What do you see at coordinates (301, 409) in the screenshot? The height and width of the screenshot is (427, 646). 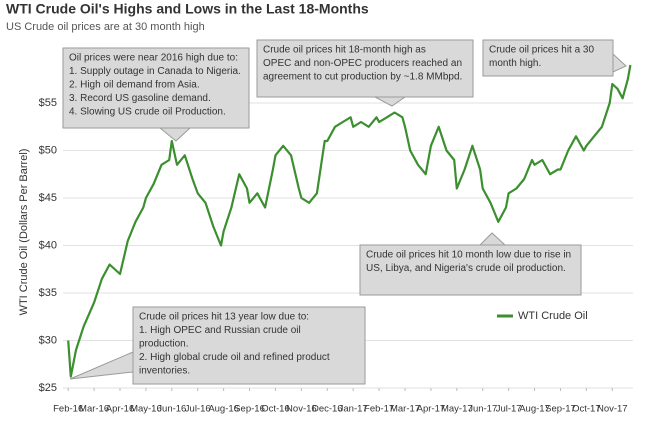 I see `x-tick-label: Nov-16` at bounding box center [301, 409].